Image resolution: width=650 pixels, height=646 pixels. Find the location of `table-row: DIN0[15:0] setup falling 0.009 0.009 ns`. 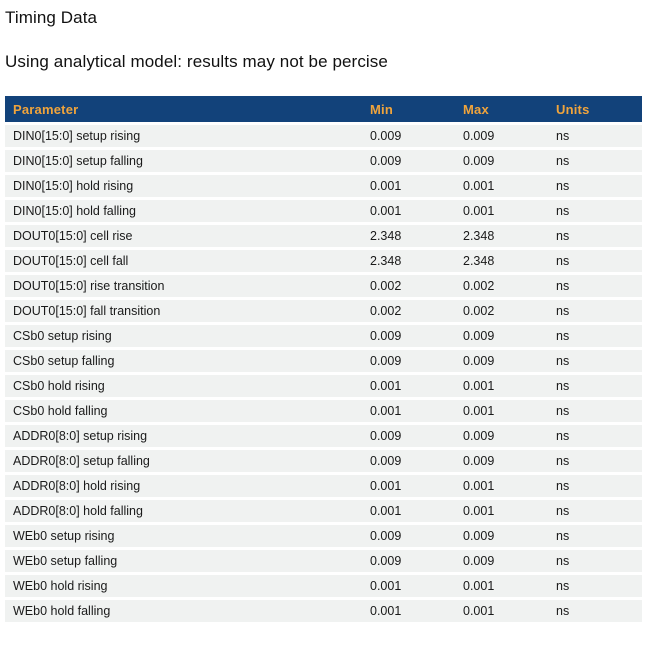

table-row: DIN0[15:0] setup falling 0.009 0.009 ns is located at coordinates (323, 161).